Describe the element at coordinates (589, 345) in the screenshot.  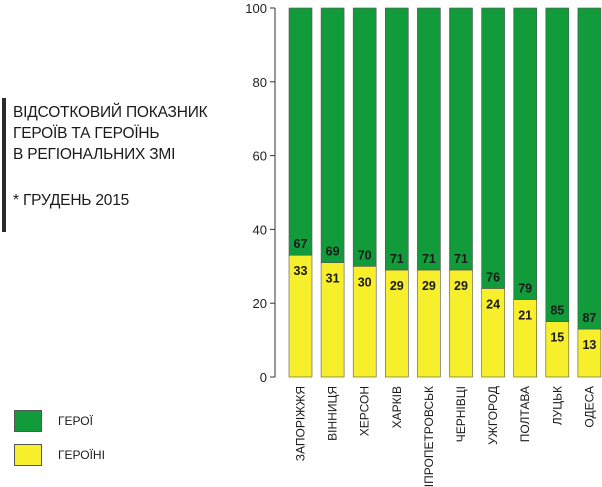
I see `data-label-heroines: 13` at that location.